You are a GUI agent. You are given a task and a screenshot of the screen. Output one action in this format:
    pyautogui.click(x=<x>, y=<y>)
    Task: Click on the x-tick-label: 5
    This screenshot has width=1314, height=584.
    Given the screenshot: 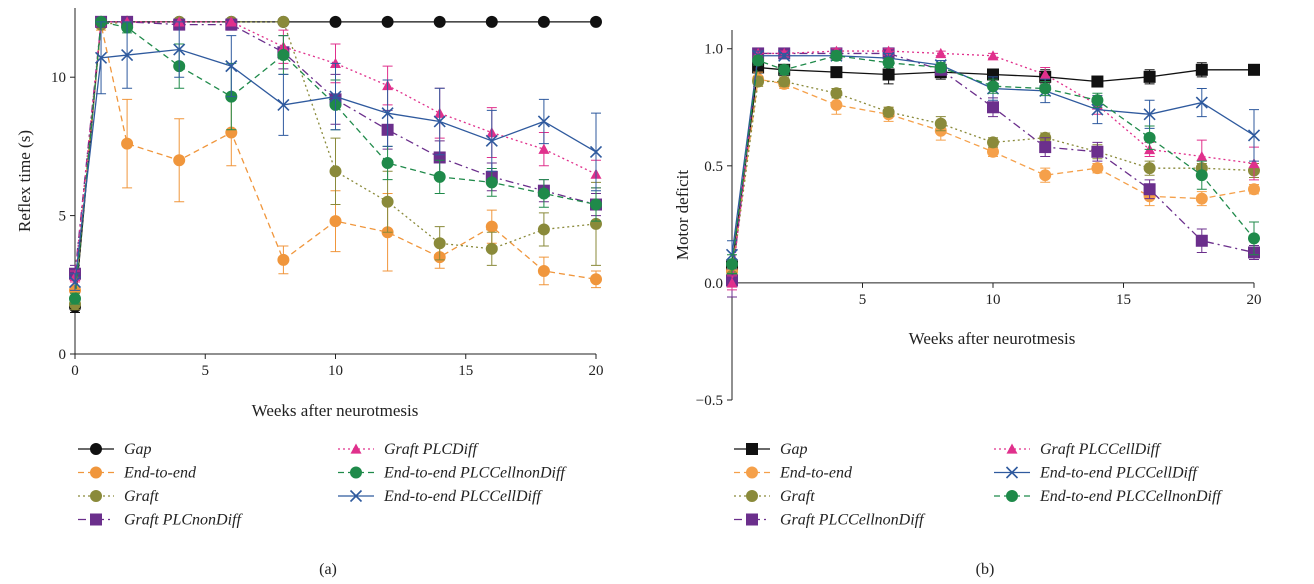 What is the action you would take?
    pyautogui.click(x=863, y=300)
    